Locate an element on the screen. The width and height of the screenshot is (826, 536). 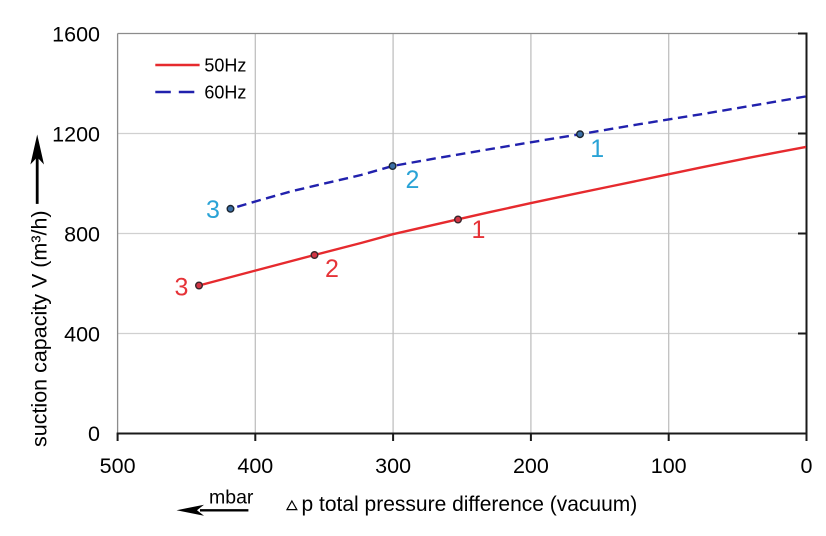
svg-text: 1200 is located at coordinates (76, 134).